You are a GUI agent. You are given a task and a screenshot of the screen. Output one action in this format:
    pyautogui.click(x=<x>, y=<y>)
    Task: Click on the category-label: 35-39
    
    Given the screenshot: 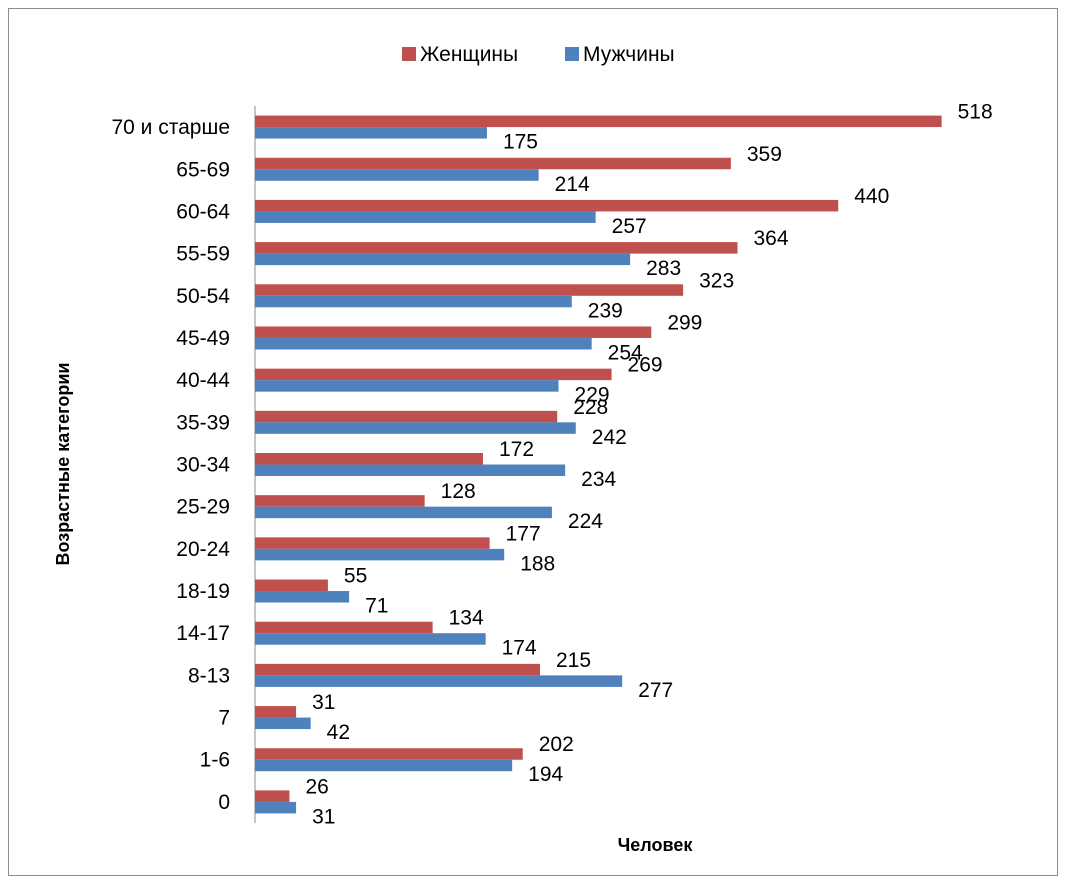 What is the action you would take?
    pyautogui.click(x=203, y=422)
    